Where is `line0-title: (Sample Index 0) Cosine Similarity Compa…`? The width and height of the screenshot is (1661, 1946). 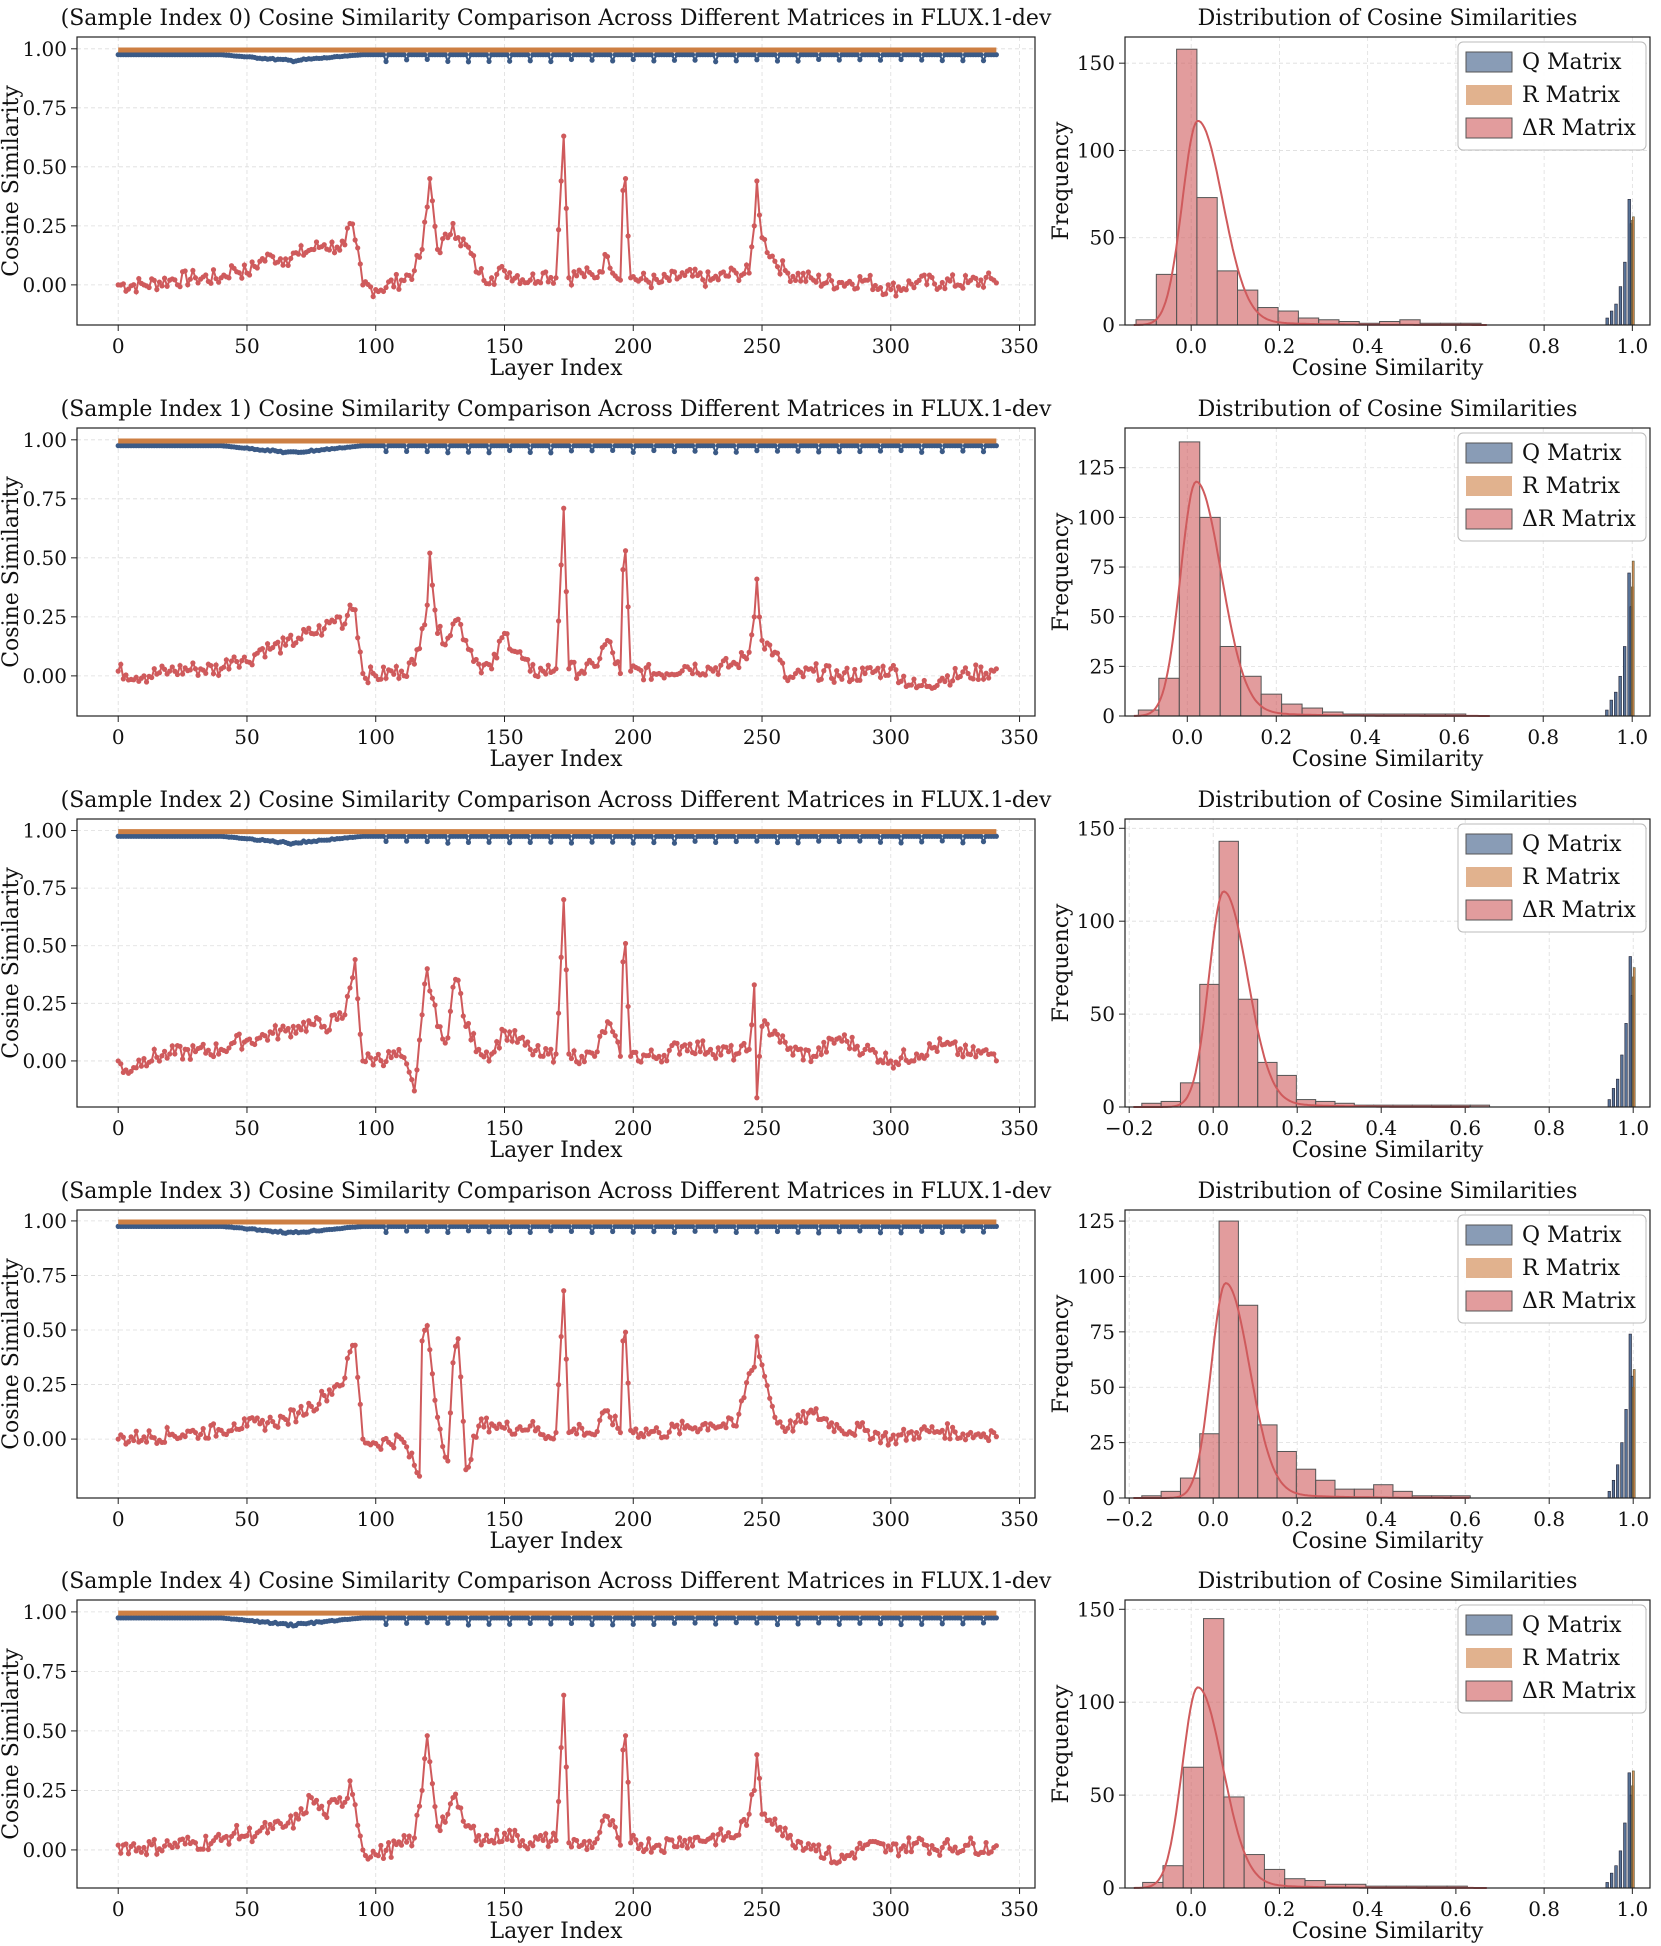
line0-title: (Sample Index 0) Cosine Similarity Compa… is located at coordinates (556, 18).